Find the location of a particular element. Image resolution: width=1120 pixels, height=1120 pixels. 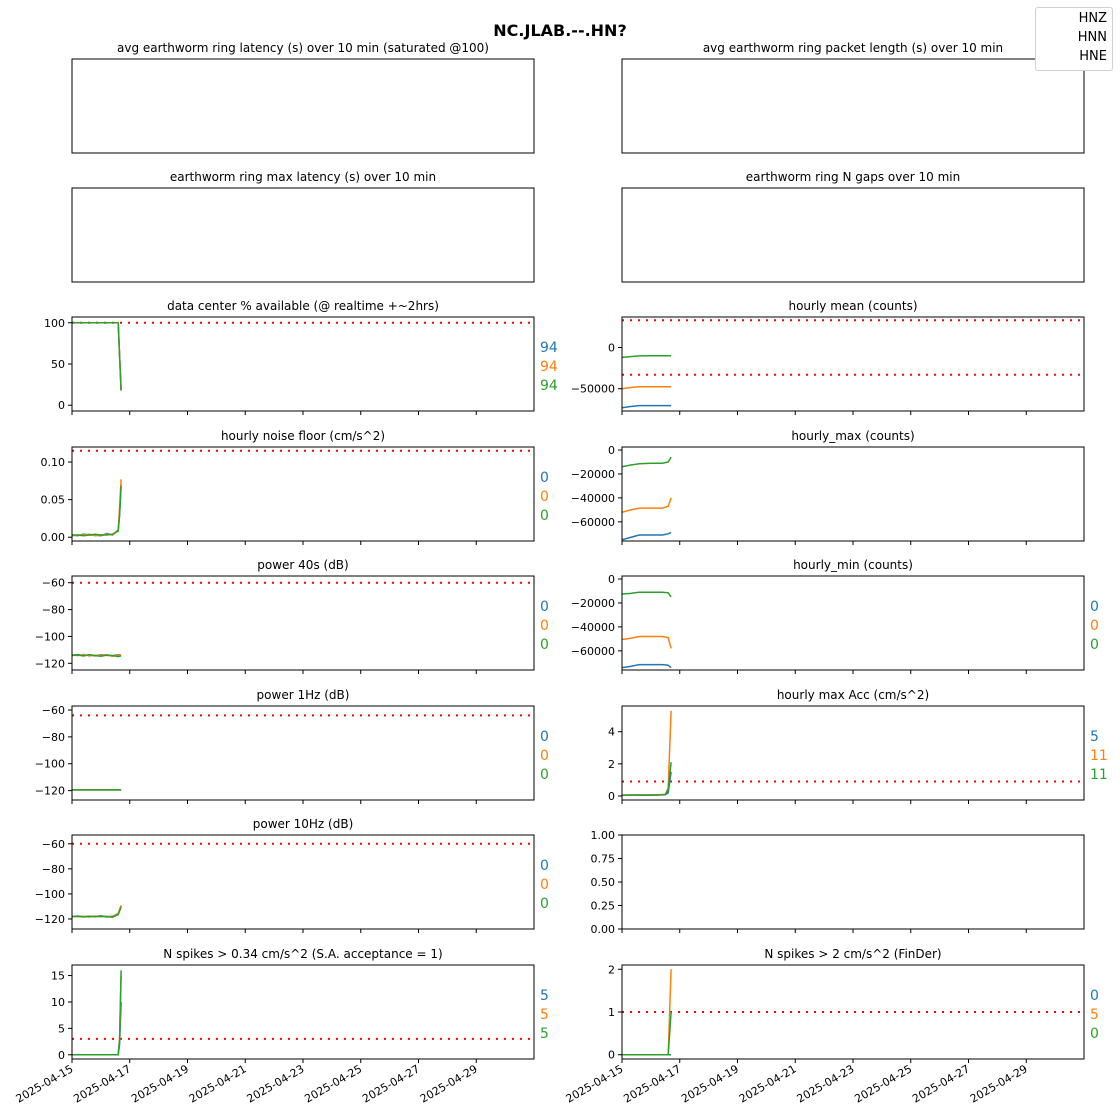

y-tick-label: −100 is located at coordinates (50, 894).